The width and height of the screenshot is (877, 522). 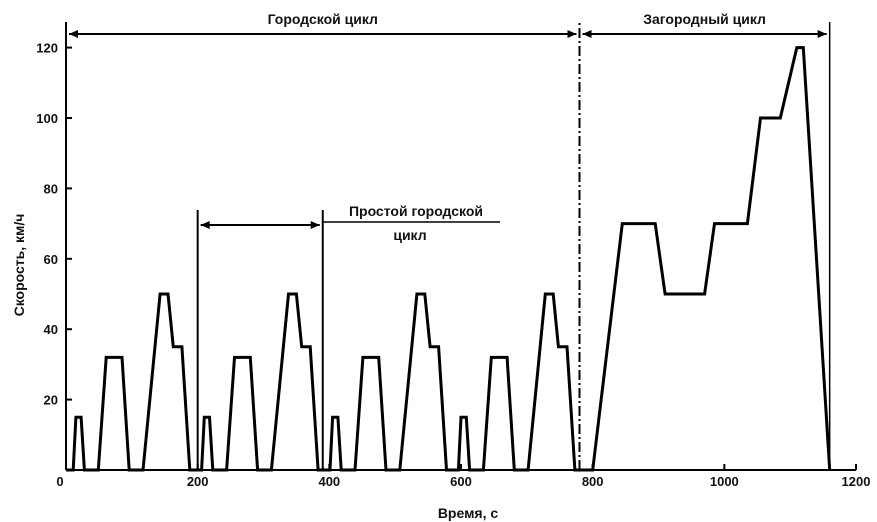 What do you see at coordinates (47, 118) in the screenshot?
I see `y-tick-label-100: 100` at bounding box center [47, 118].